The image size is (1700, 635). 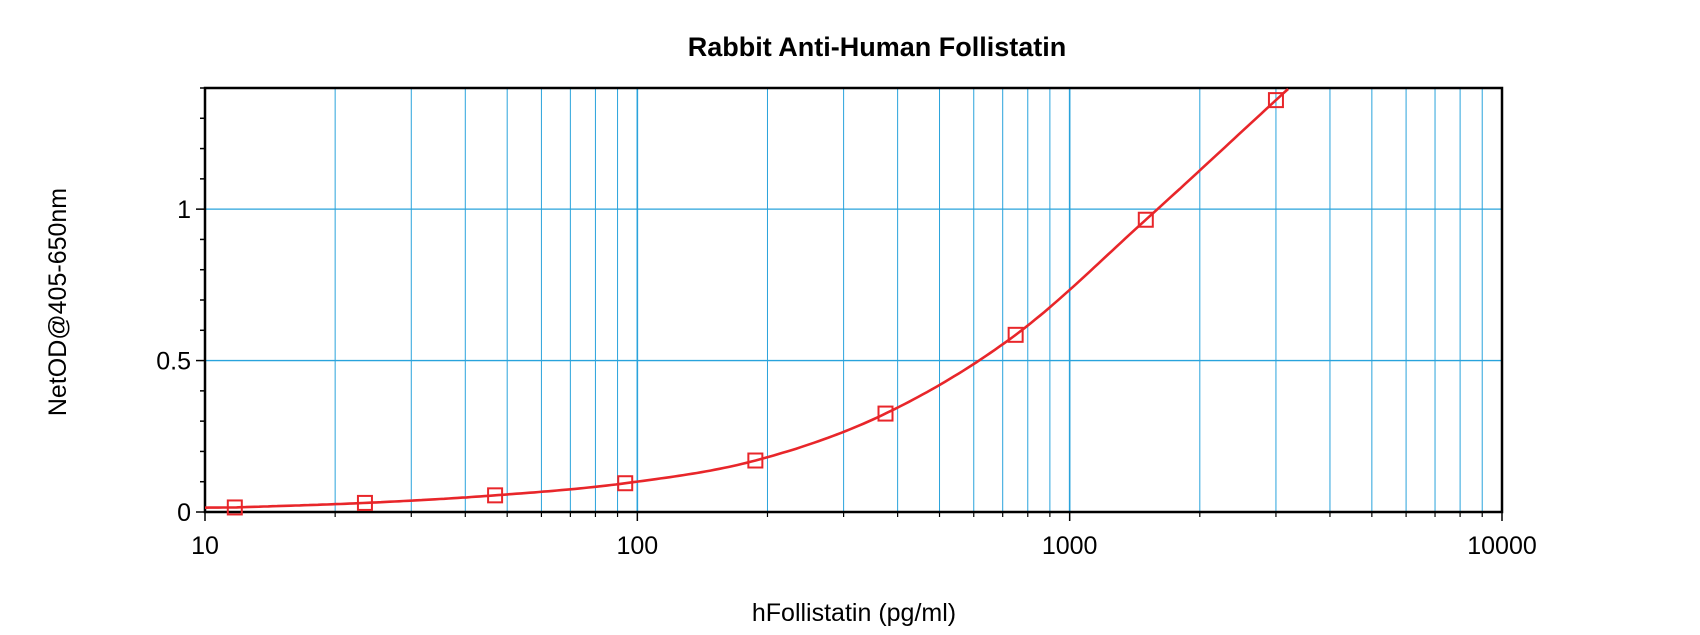 What do you see at coordinates (1502, 546) in the screenshot?
I see `x-tick-label: 10000` at bounding box center [1502, 546].